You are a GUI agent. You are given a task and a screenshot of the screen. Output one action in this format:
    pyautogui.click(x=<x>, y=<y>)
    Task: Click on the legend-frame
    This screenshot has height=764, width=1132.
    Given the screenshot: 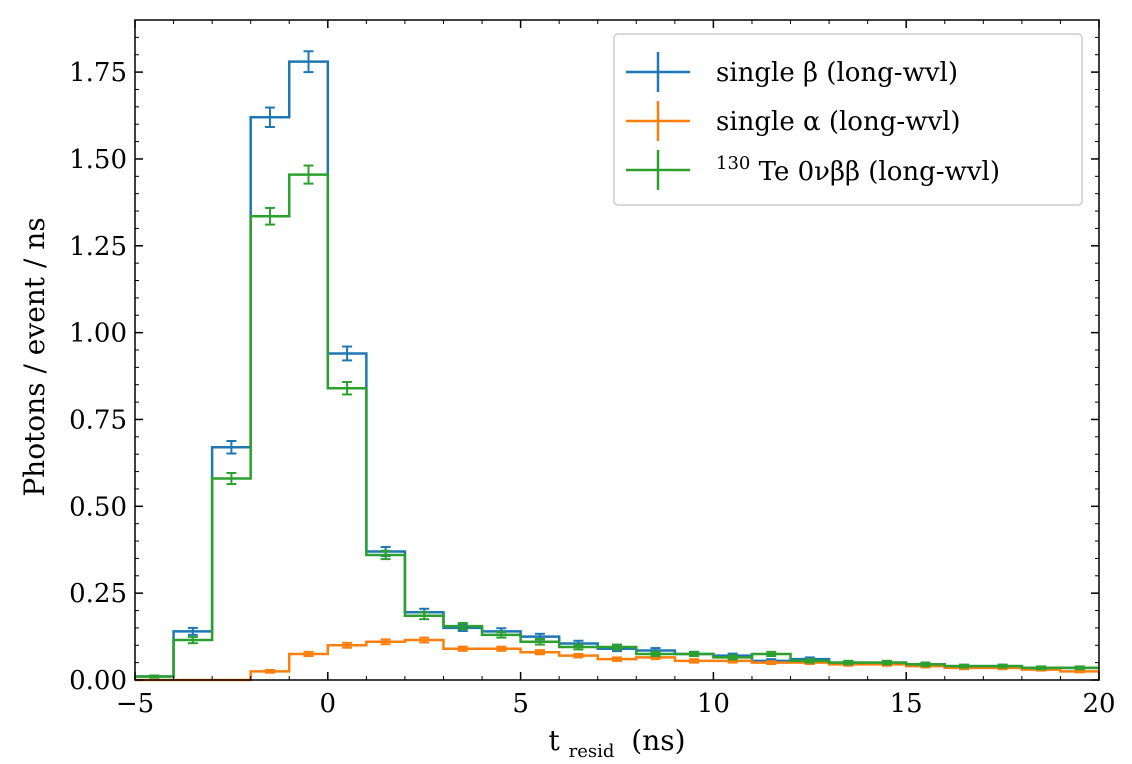 What is the action you would take?
    pyautogui.click(x=848, y=119)
    